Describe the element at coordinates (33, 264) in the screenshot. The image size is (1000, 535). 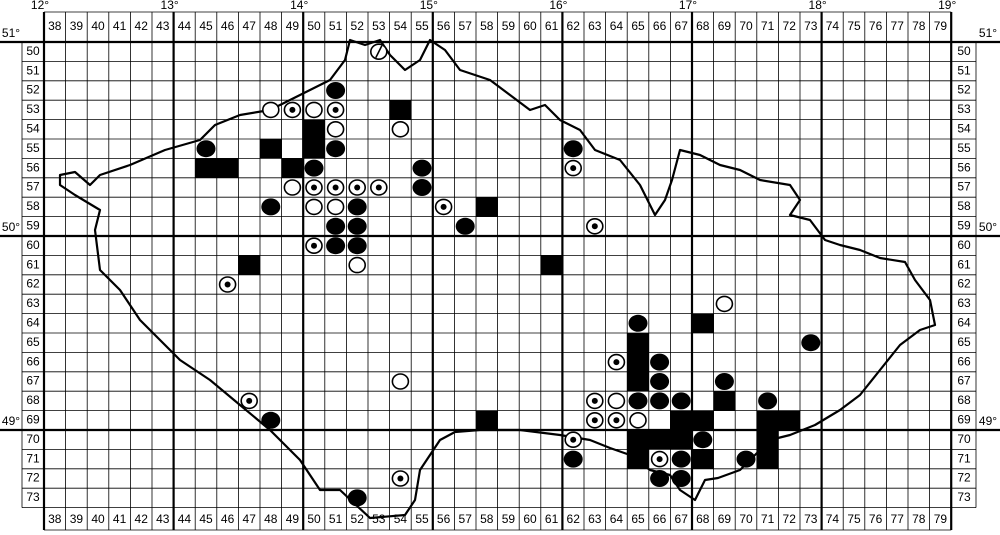
I see `row-label: 61` at that location.